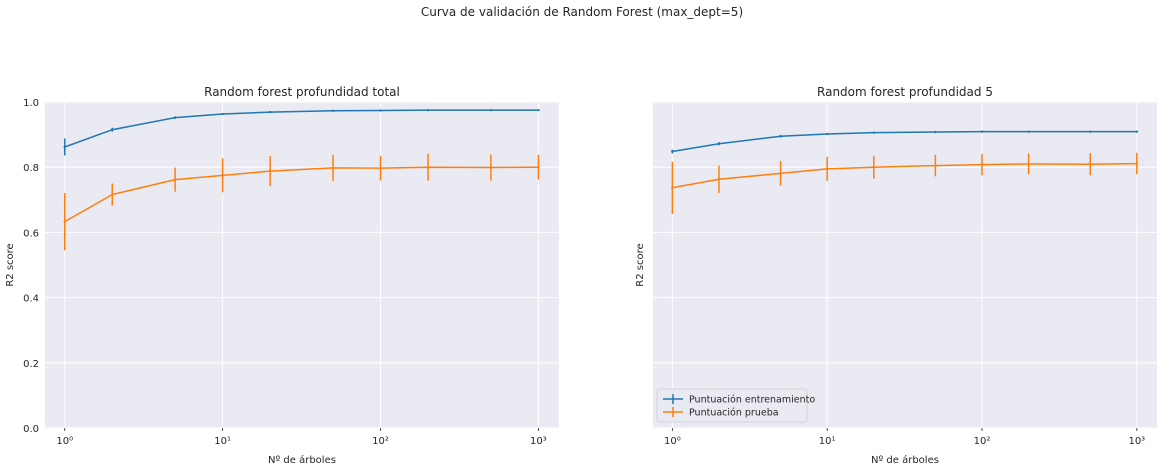 This screenshot has width=1164, height=475. What do you see at coordinates (31, 168) in the screenshot?
I see `y-tick-label: 0.8` at bounding box center [31, 168].